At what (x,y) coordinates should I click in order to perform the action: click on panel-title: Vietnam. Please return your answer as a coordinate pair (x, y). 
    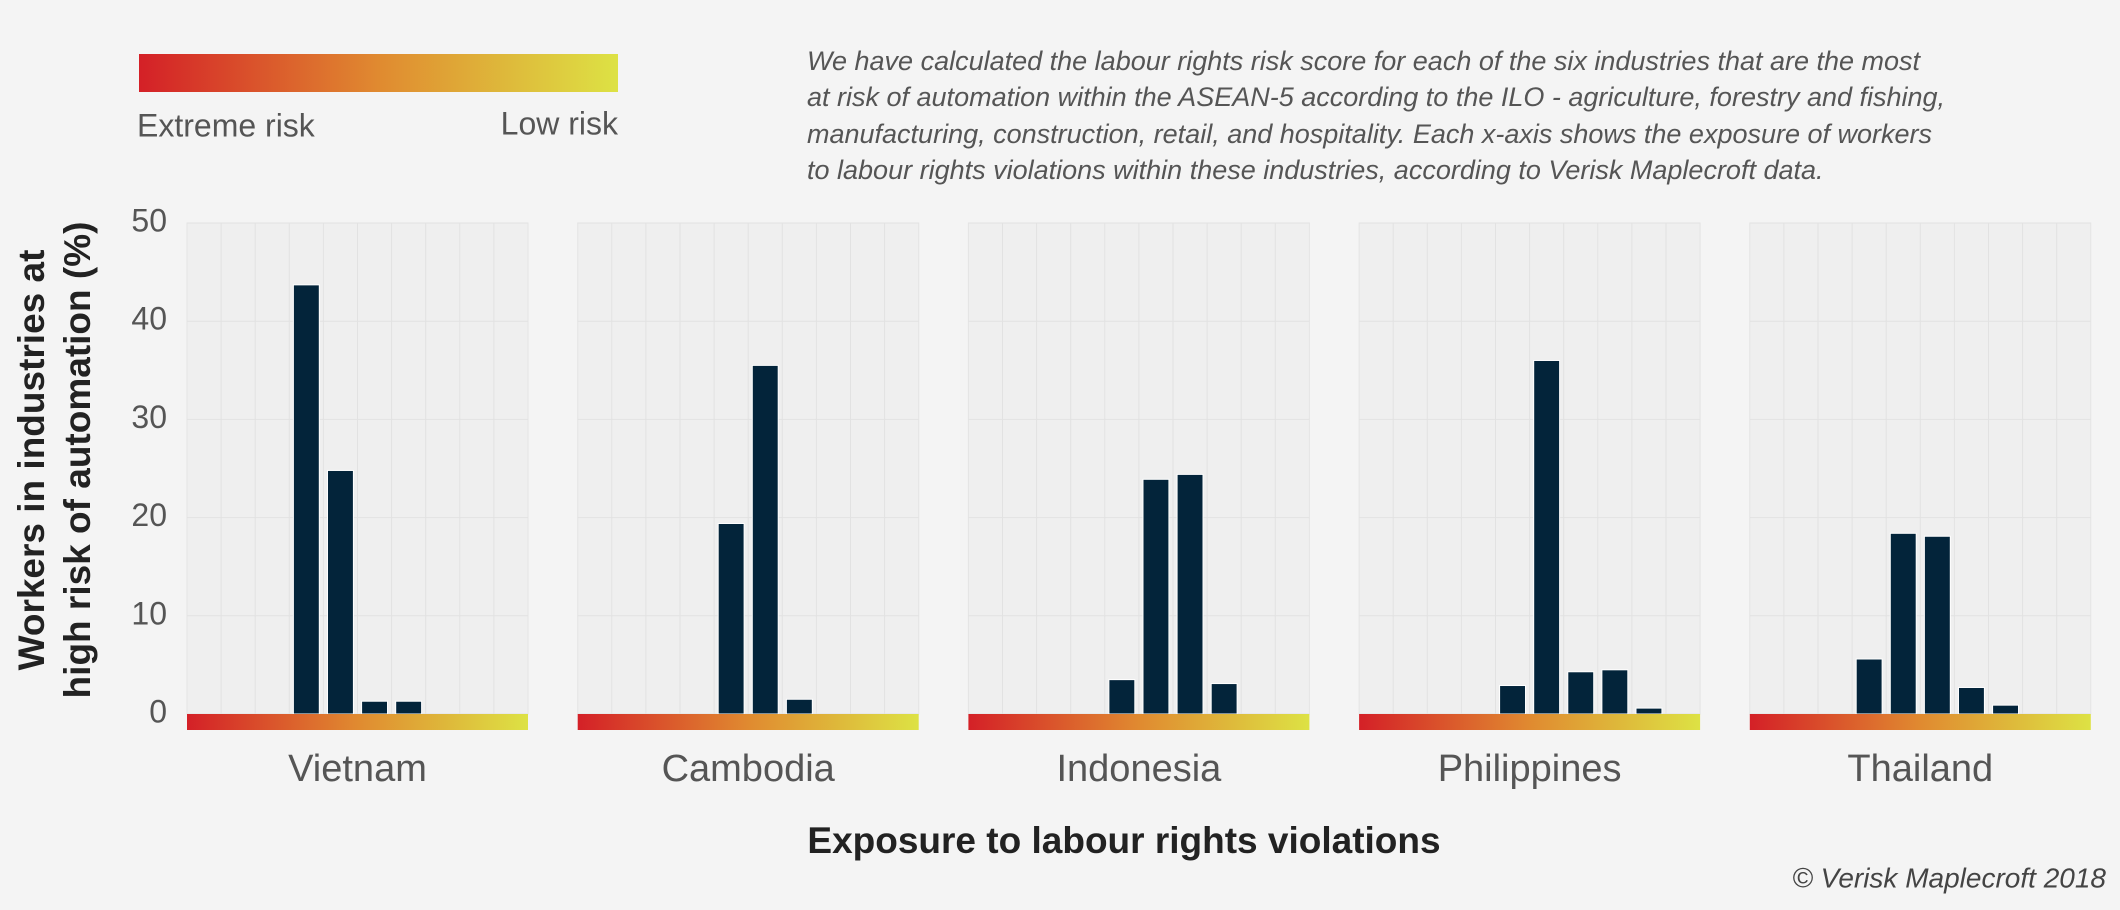
    Looking at the image, I should click on (357, 769).